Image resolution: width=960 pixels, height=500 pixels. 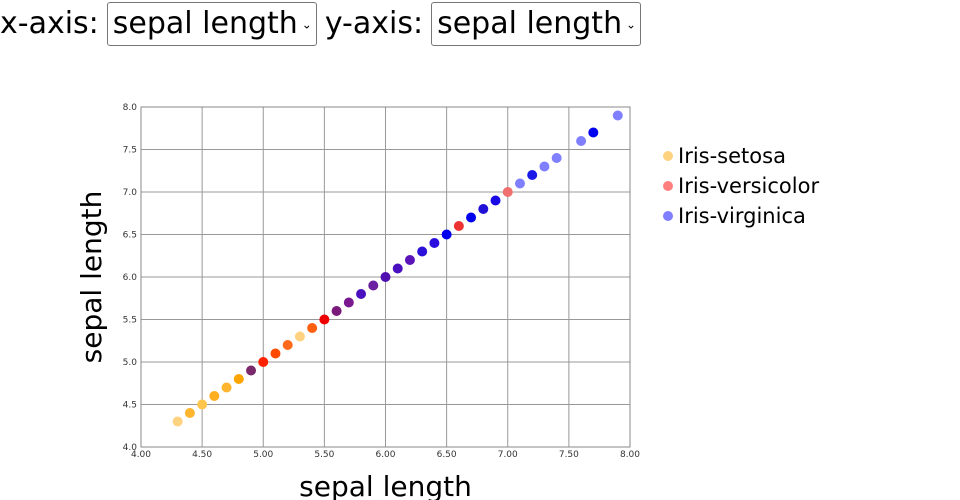 What do you see at coordinates (742, 216) in the screenshot?
I see `legend-label: Iris-virginica` at bounding box center [742, 216].